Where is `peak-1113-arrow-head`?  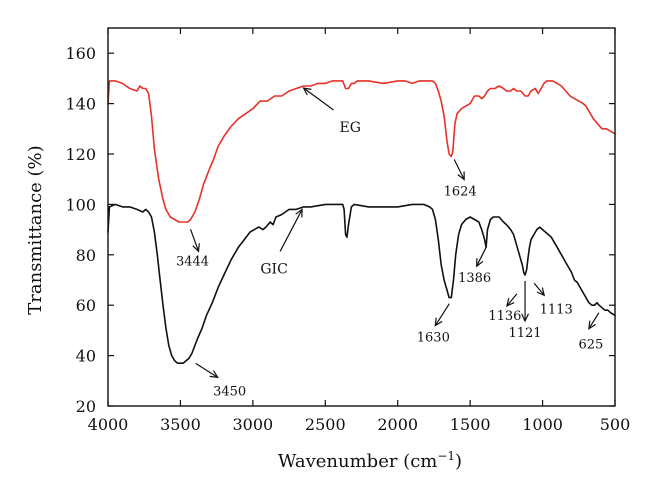 peak-1113-arrow-head is located at coordinates (541, 292).